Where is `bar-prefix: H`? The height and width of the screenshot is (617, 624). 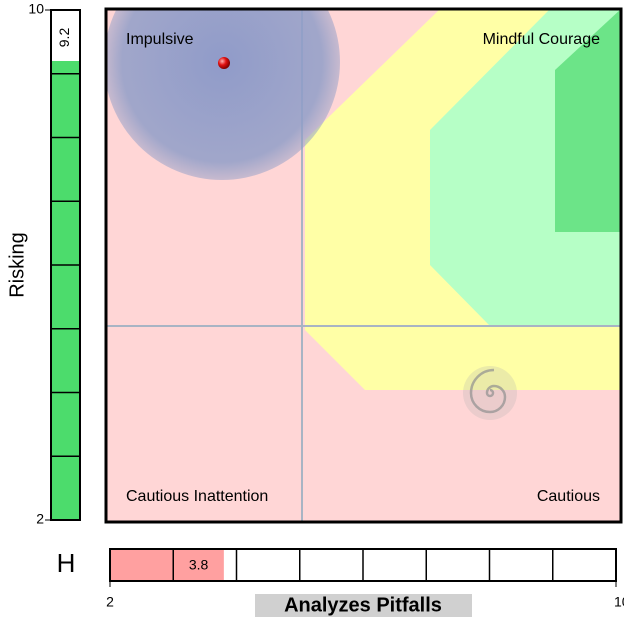
bar-prefix: H is located at coordinates (66, 563).